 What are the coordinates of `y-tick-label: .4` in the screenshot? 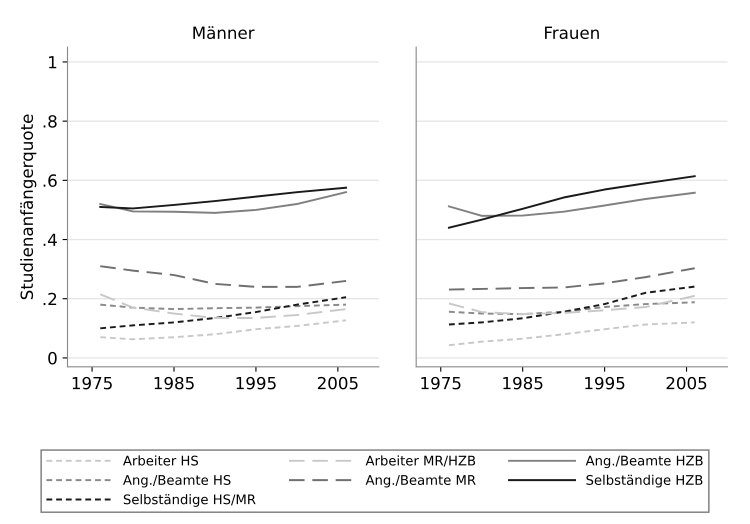 It's located at (50, 240).